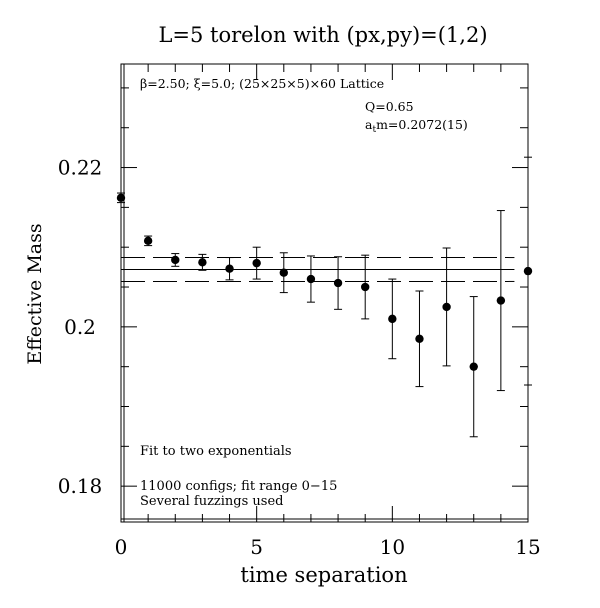 Image resolution: width=600 pixels, height=608 pixels. Describe the element at coordinates (392, 547) in the screenshot. I see `x-tick-label: 10` at that location.